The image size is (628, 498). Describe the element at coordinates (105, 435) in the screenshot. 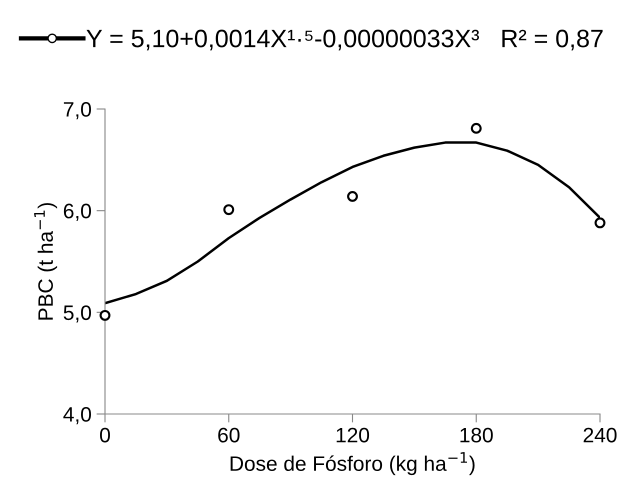

I see `x-tick-label: 0` at that location.